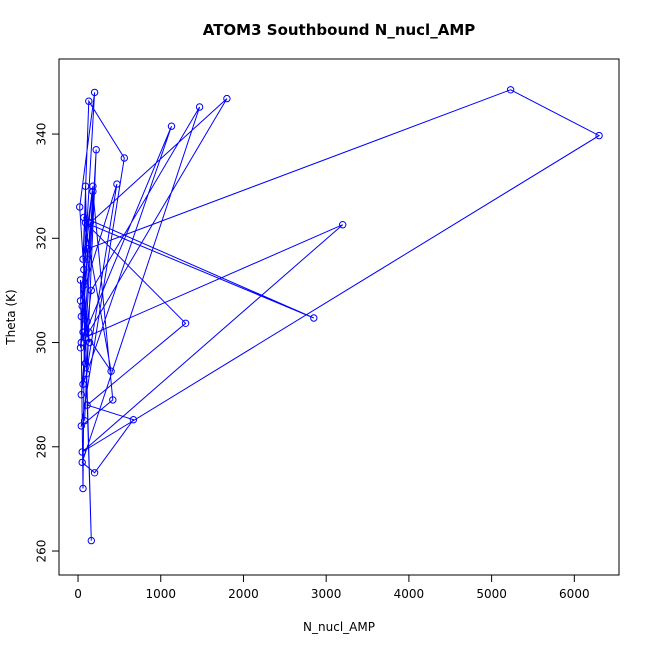  I want to click on y-tick-label: 340, so click(42, 134).